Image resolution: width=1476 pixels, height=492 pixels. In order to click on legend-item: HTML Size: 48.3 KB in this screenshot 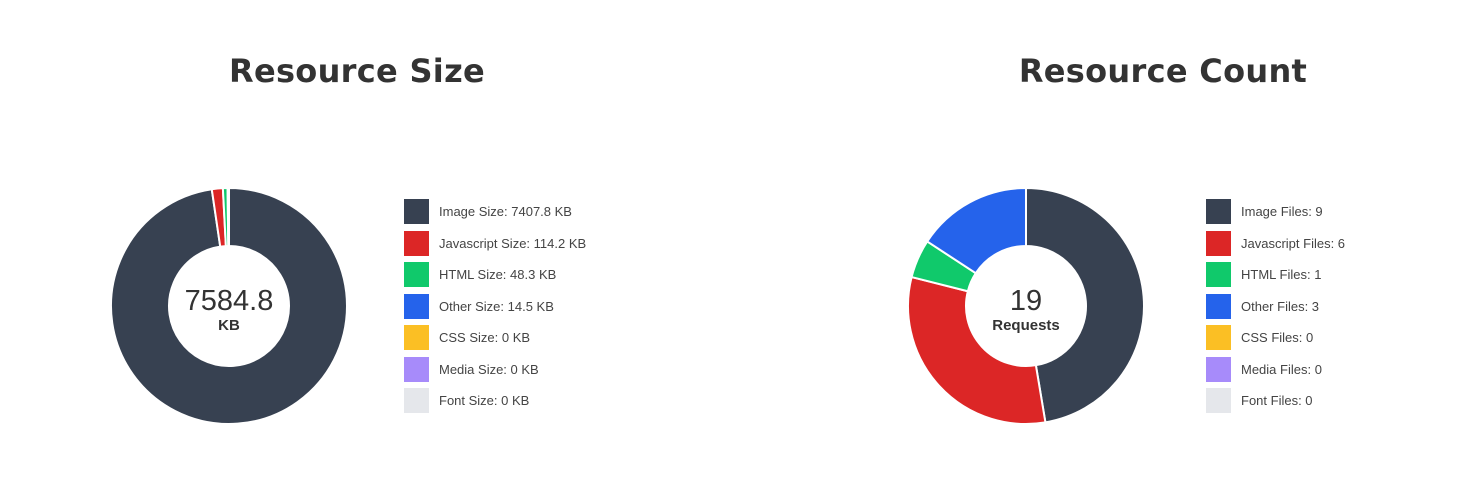, I will do `click(495, 275)`.